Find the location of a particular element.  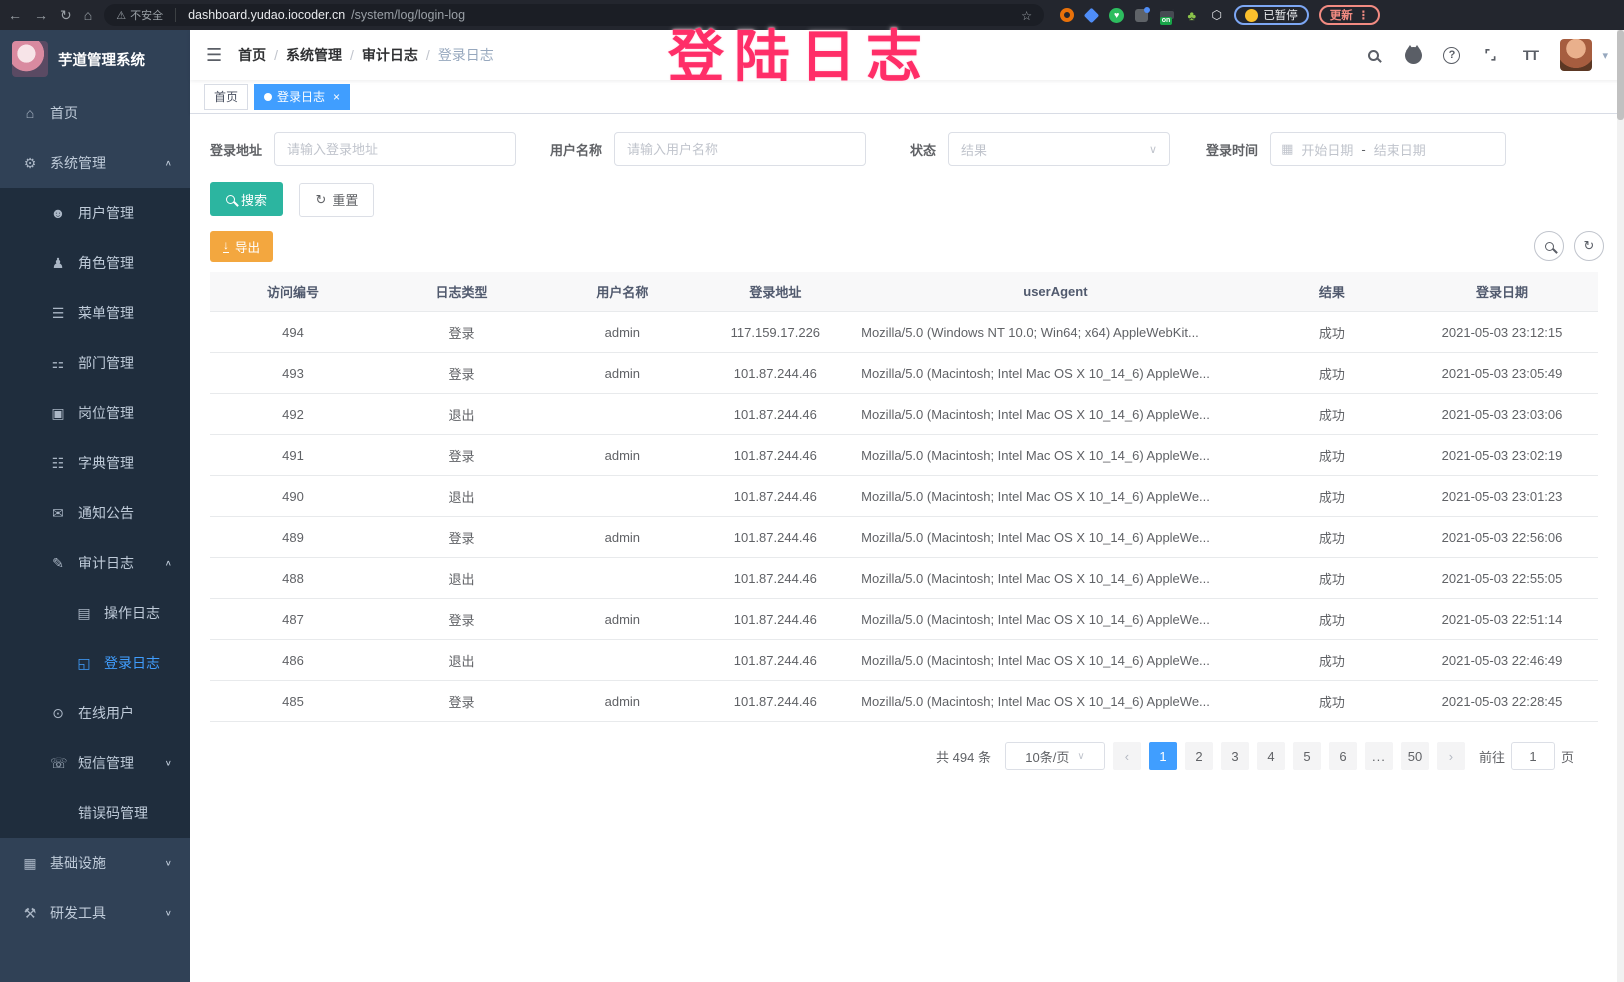

sidebar-item-dict-mgmt: ☷ 字典管理 is located at coordinates (95, 463).